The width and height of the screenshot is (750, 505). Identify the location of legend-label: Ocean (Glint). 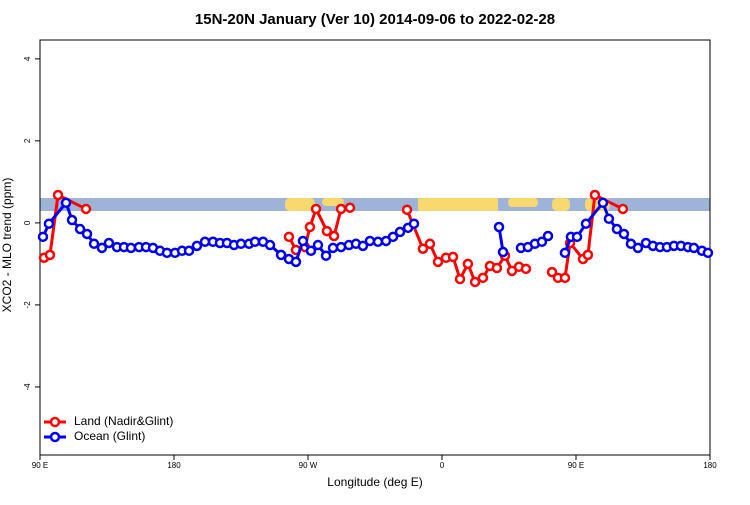
(109, 436).